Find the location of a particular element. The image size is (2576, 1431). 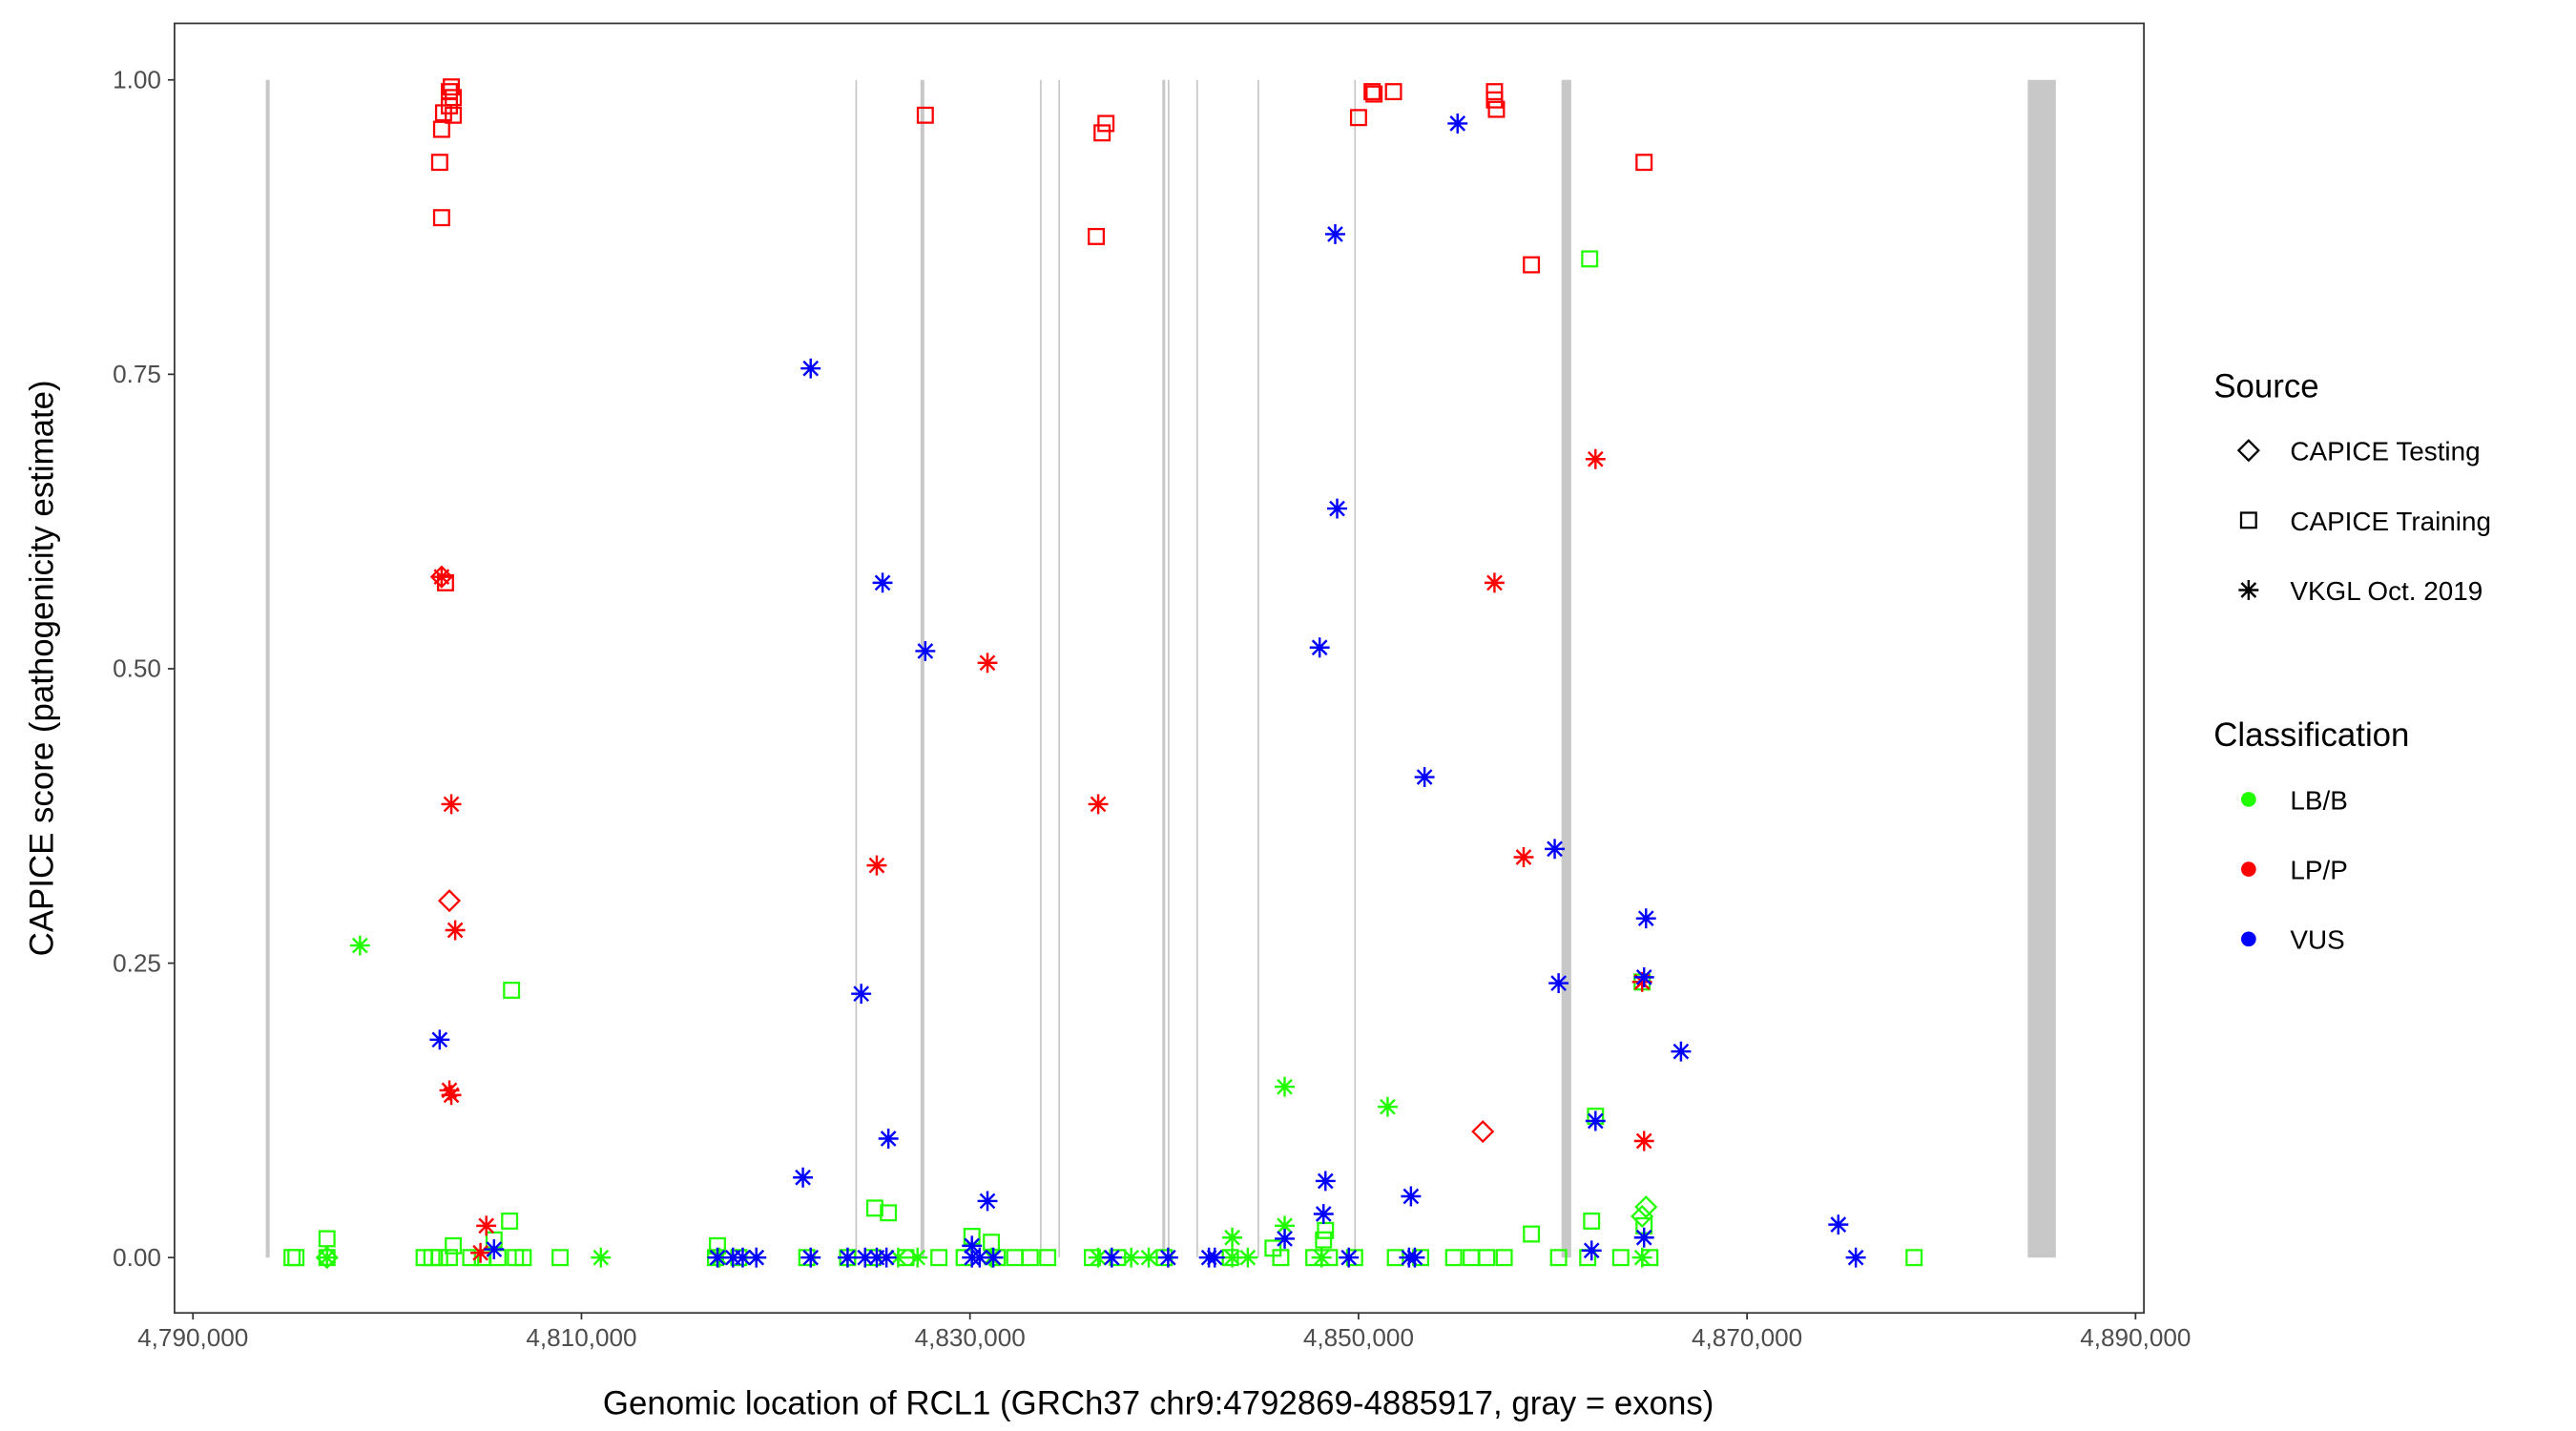

legend-label: CAPICE Training is located at coordinates (2390, 521).